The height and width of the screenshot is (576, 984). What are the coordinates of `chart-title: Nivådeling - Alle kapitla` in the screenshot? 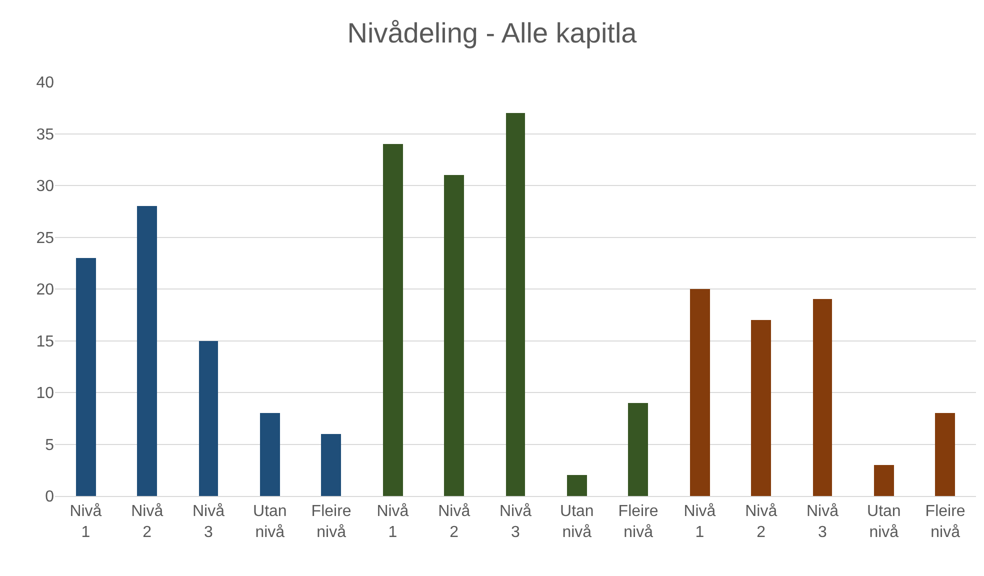 It's located at (492, 33).